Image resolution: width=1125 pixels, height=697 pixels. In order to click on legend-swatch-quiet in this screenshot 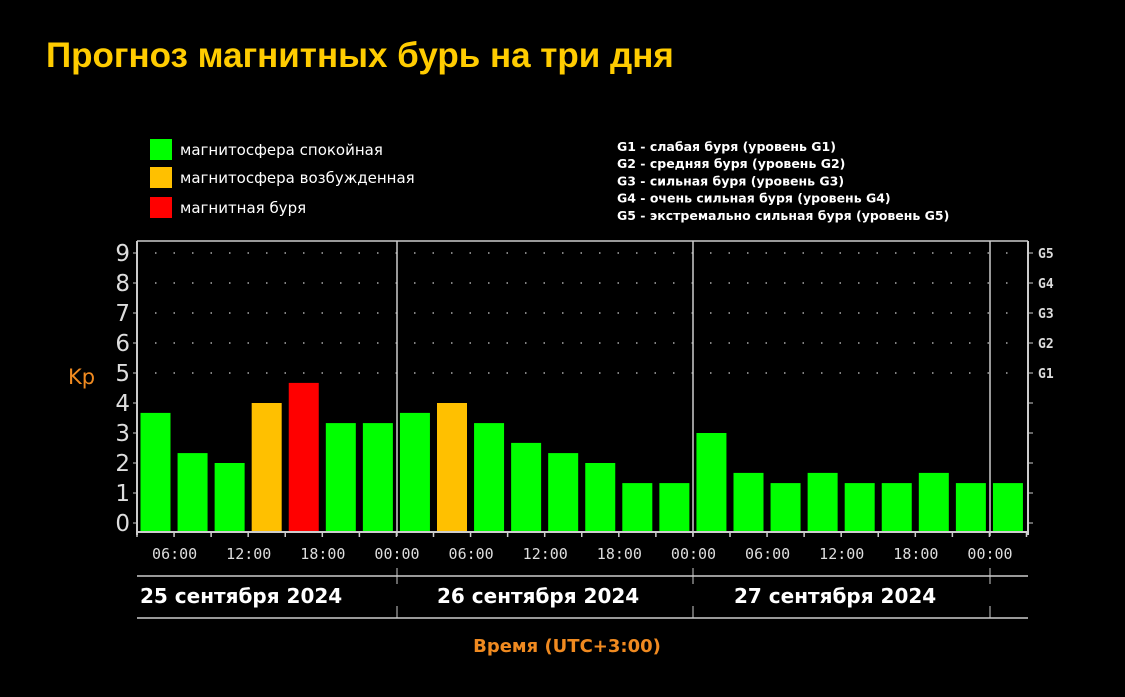, I will do `click(161, 149)`.